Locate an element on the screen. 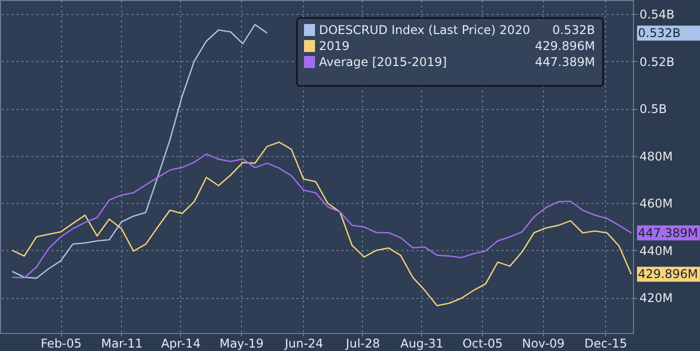 This screenshot has width=700, height=351. x-tick-label: Dec-15 is located at coordinates (606, 343).